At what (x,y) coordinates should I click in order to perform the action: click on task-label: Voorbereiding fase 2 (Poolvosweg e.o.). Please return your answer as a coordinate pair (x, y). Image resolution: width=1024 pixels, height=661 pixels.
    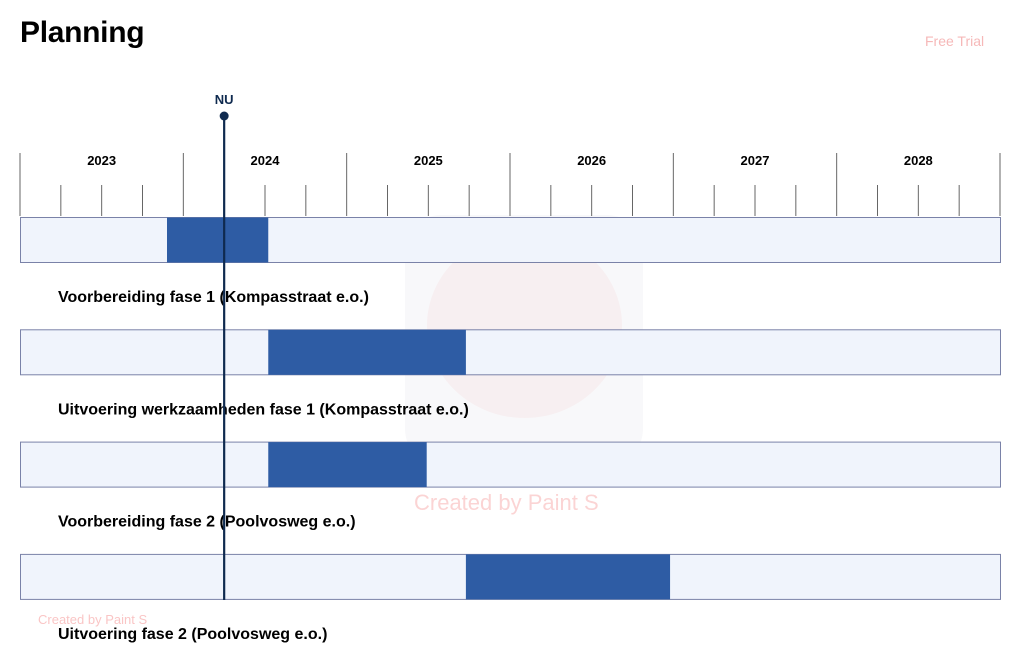
    Looking at the image, I should click on (207, 522).